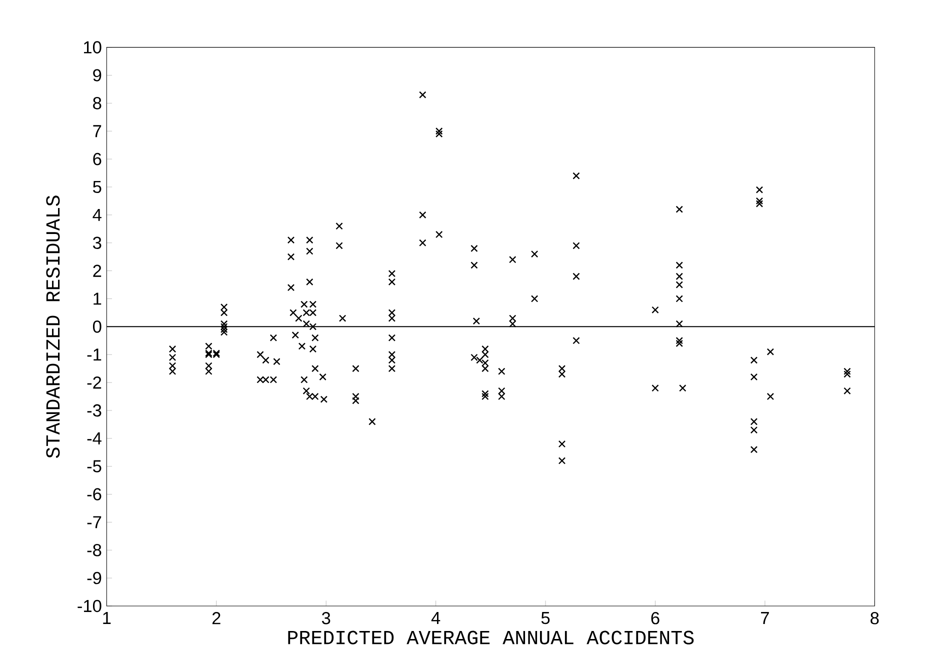 This screenshot has height=666, width=934. I want to click on y-tick-label: 4, so click(97, 214).